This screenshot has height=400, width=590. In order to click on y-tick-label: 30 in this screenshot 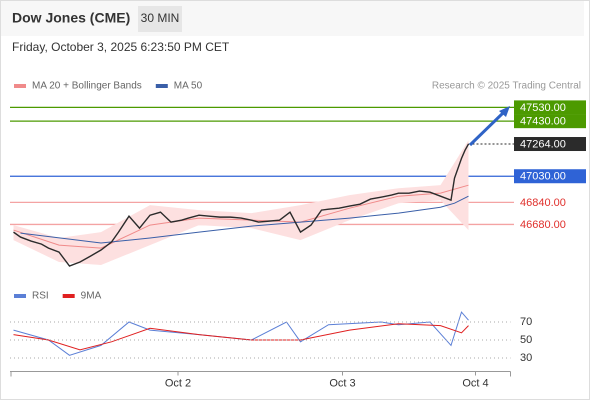, I will do `click(526, 358)`.